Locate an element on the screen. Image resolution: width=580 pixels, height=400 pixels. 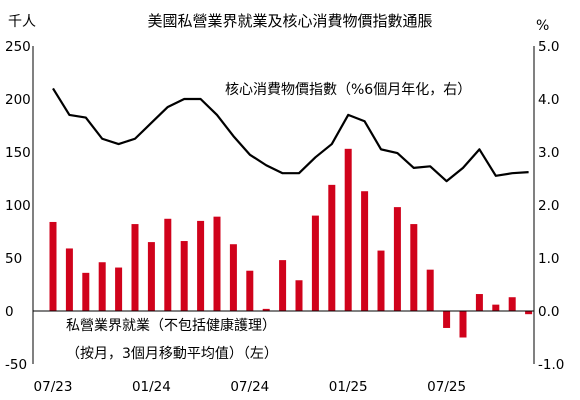
x-axis-ticks: 07/23 01/24 07/24 01/25 07/25 is located at coordinates (250, 387).